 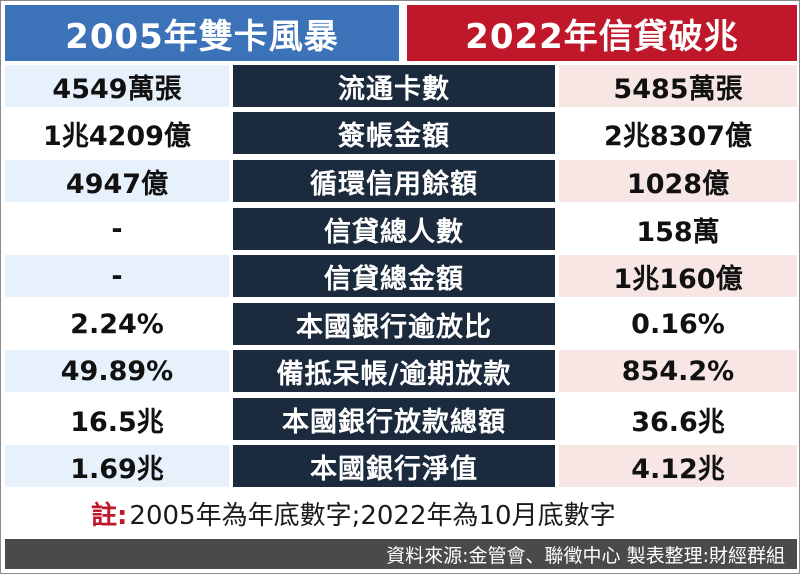 I want to click on footnote-text: 2005年為年底數字;2022年為10月底數字, so click(x=372, y=515).